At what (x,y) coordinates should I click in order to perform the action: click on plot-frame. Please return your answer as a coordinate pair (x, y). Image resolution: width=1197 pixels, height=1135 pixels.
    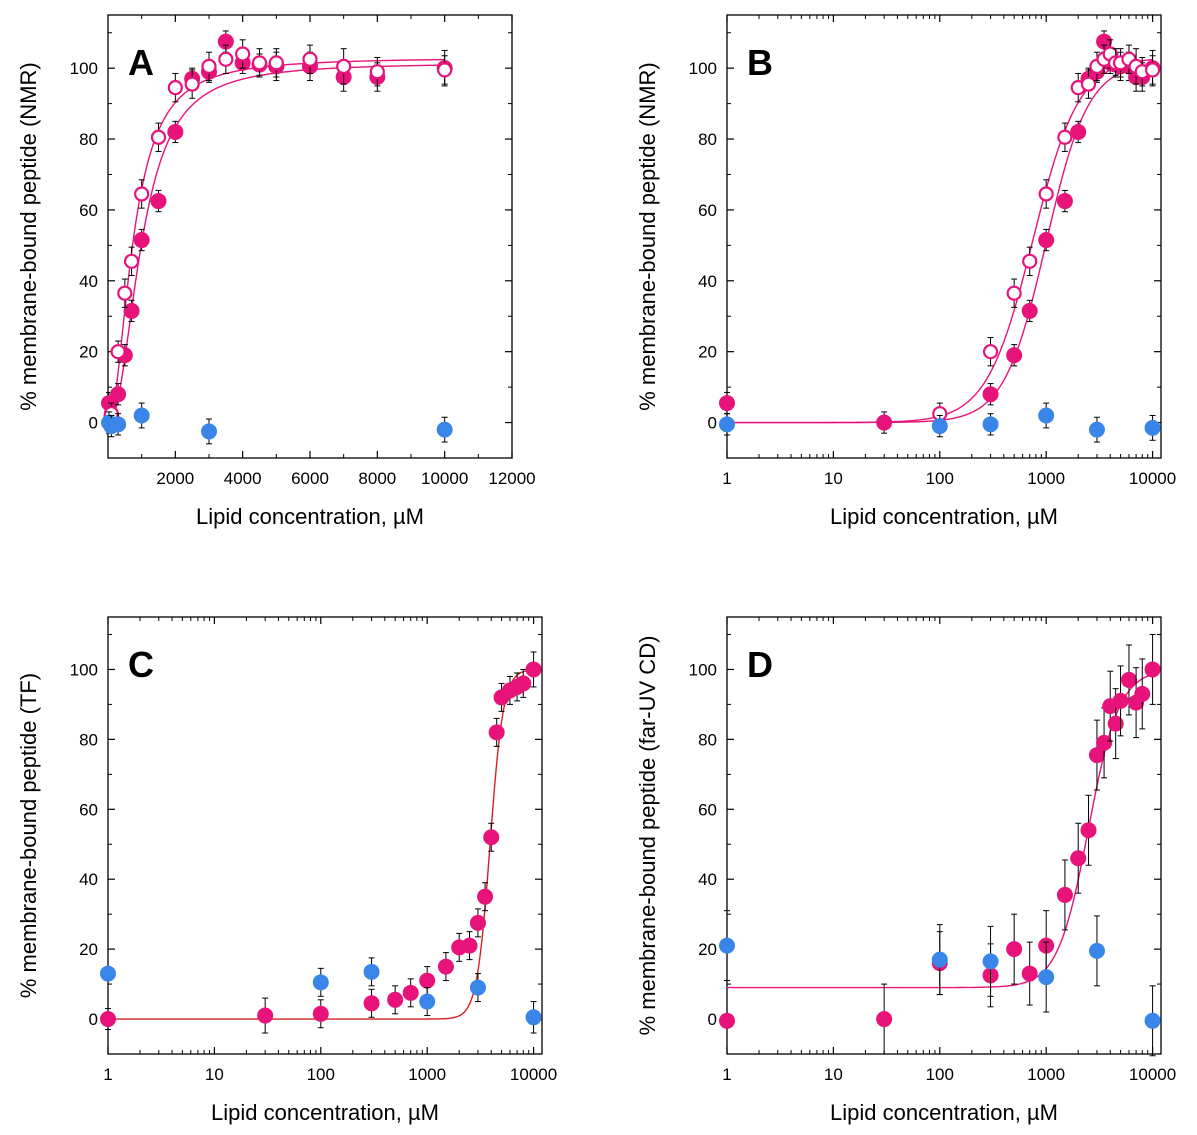
    Looking at the image, I should click on (310, 236).